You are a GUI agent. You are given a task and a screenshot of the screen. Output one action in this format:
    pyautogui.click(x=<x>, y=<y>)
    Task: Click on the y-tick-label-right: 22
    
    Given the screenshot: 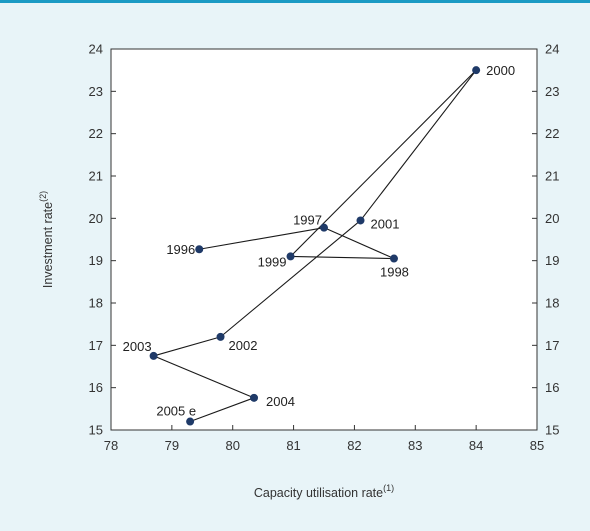 What is the action you would take?
    pyautogui.click(x=552, y=133)
    